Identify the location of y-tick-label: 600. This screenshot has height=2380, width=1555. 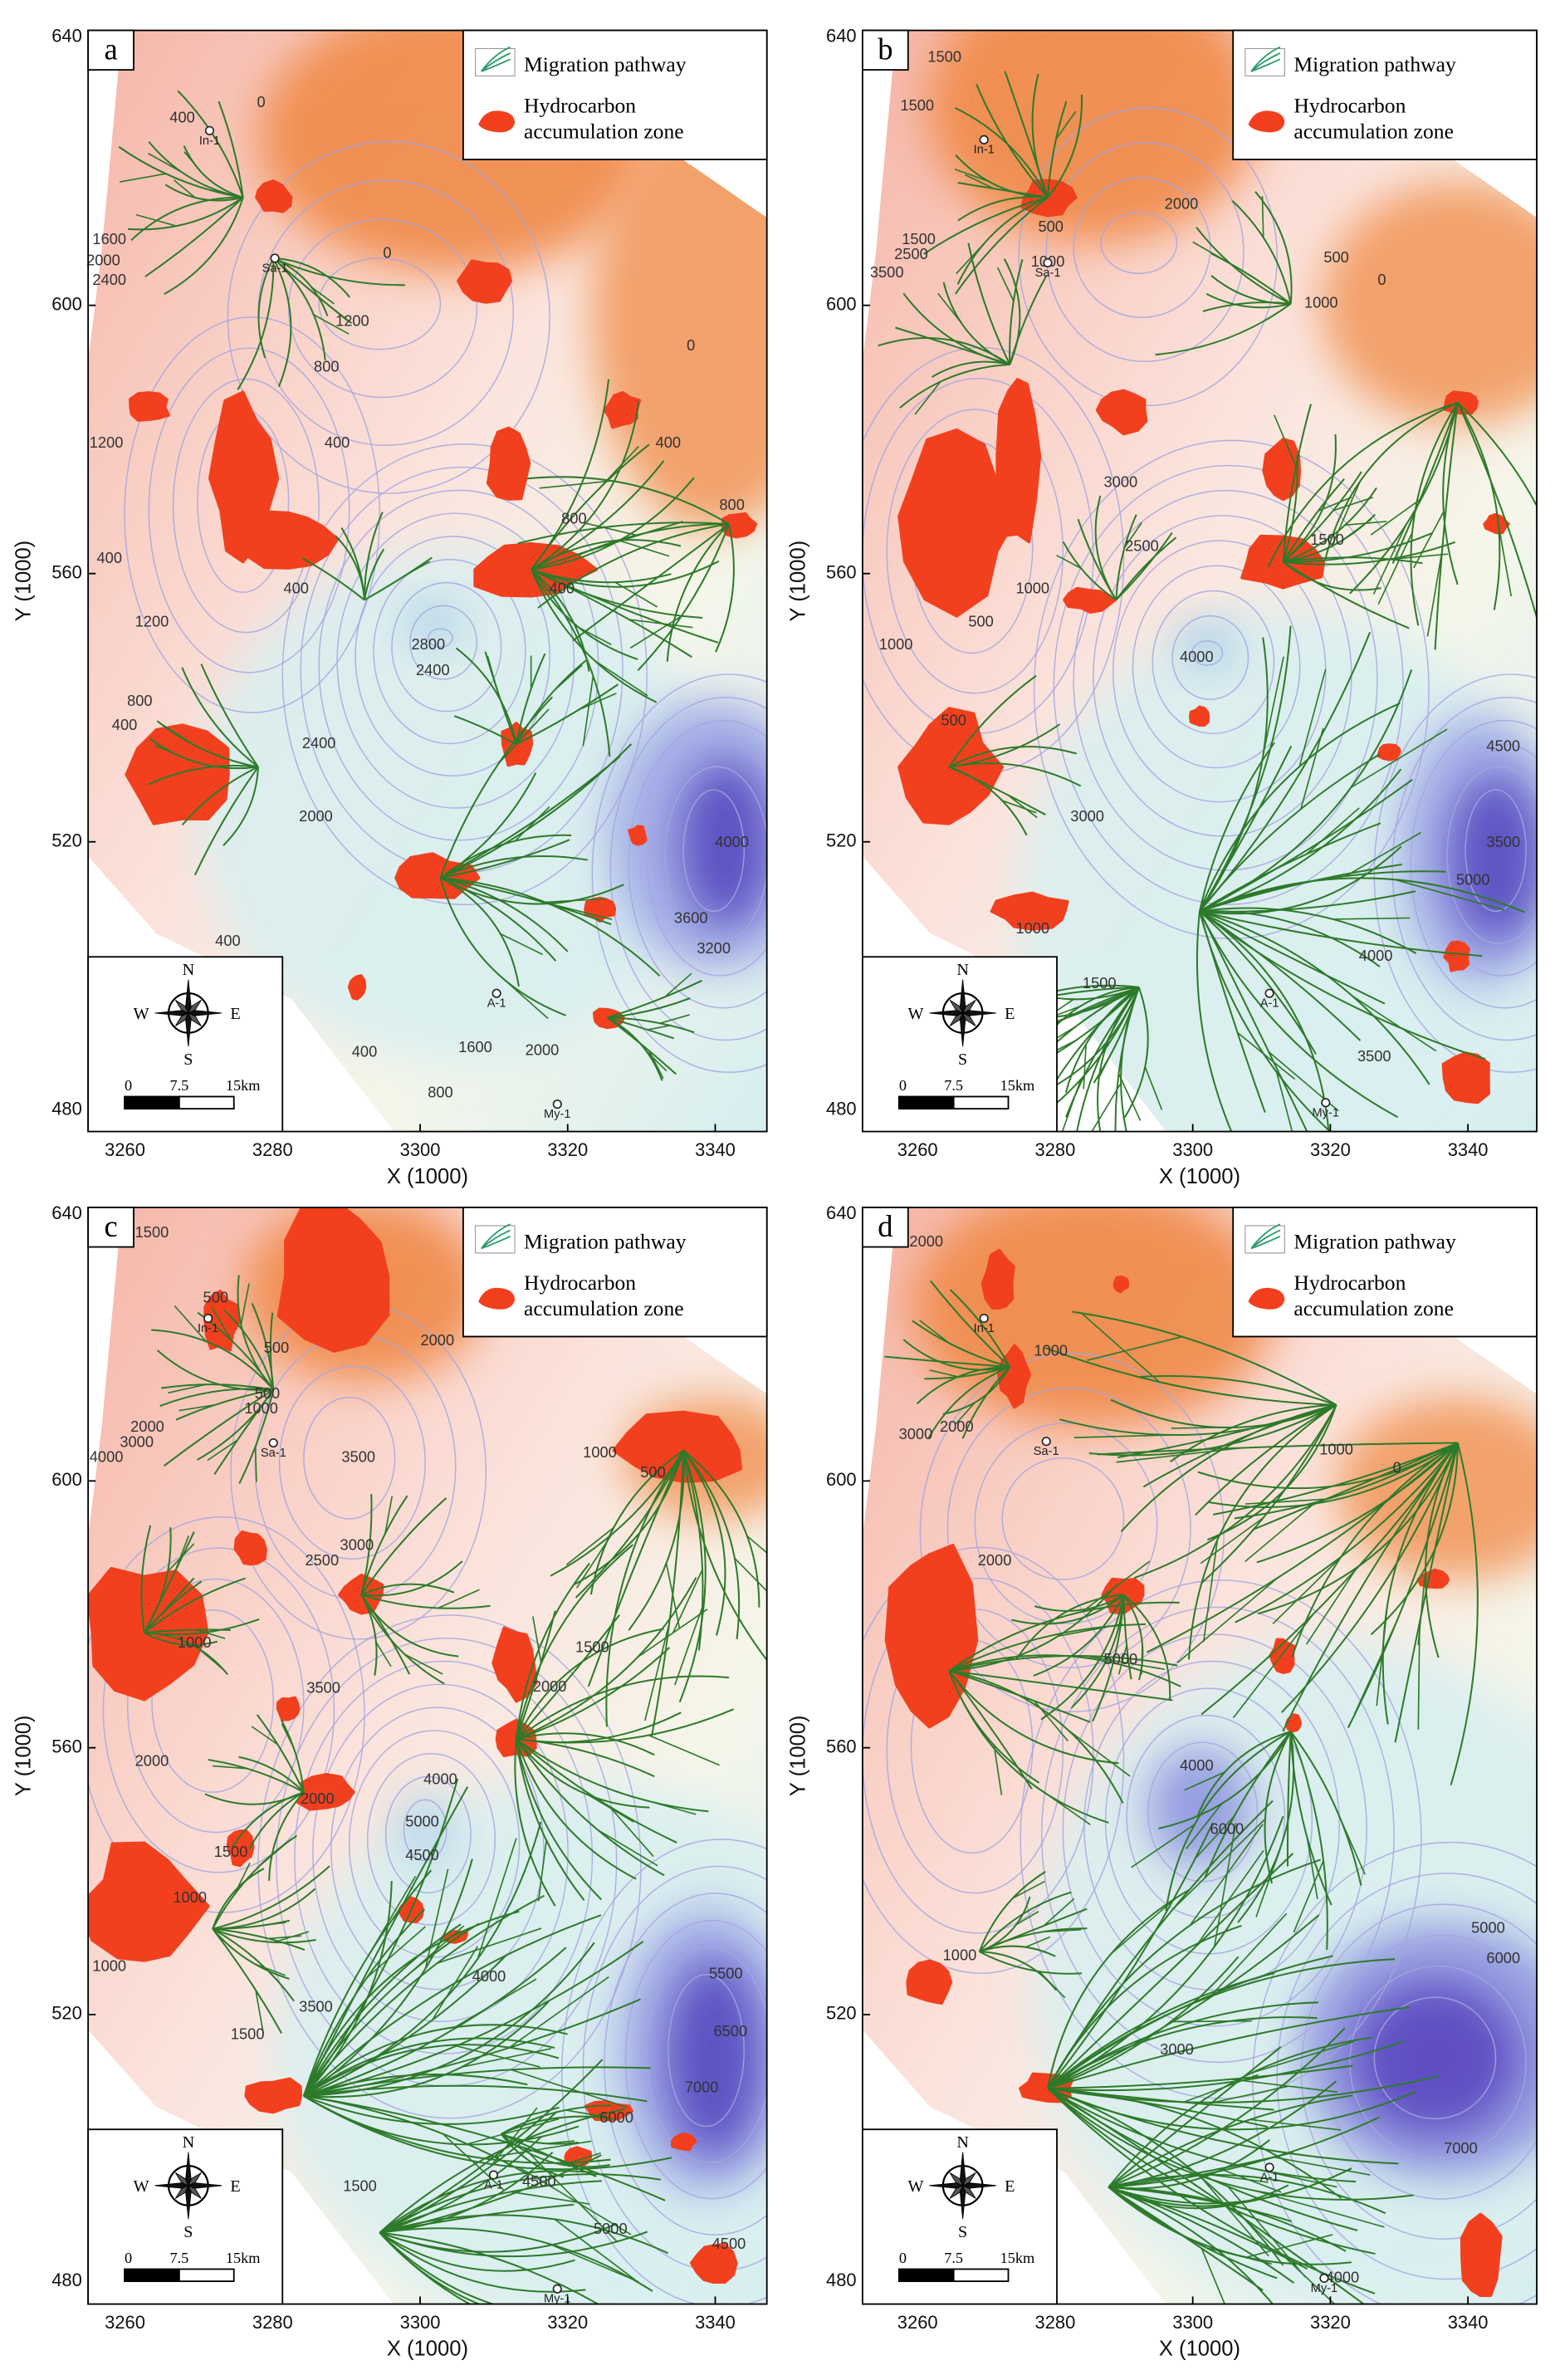
(66, 1479).